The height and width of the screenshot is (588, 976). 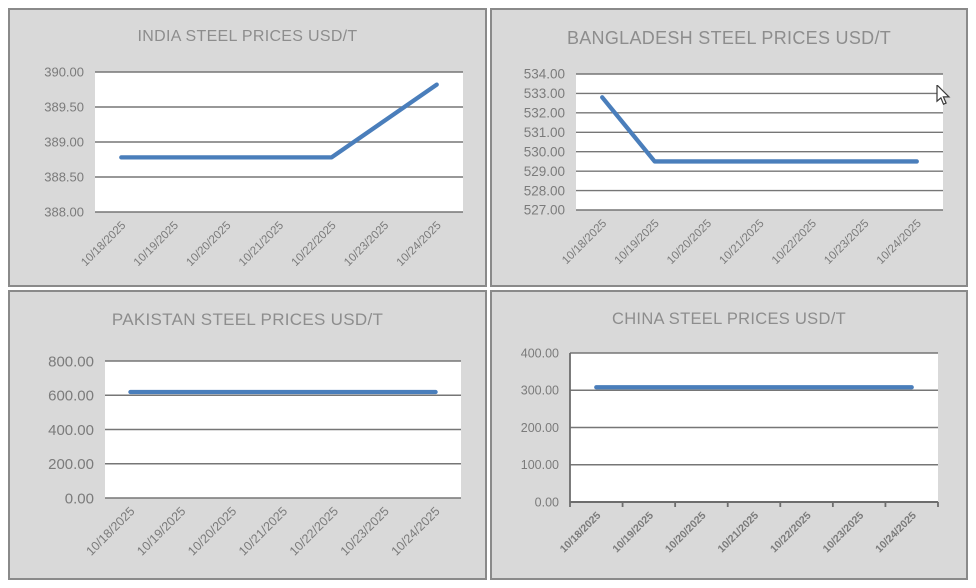 What do you see at coordinates (544, 113) in the screenshot?
I see `svg-text: 532.00` at bounding box center [544, 113].